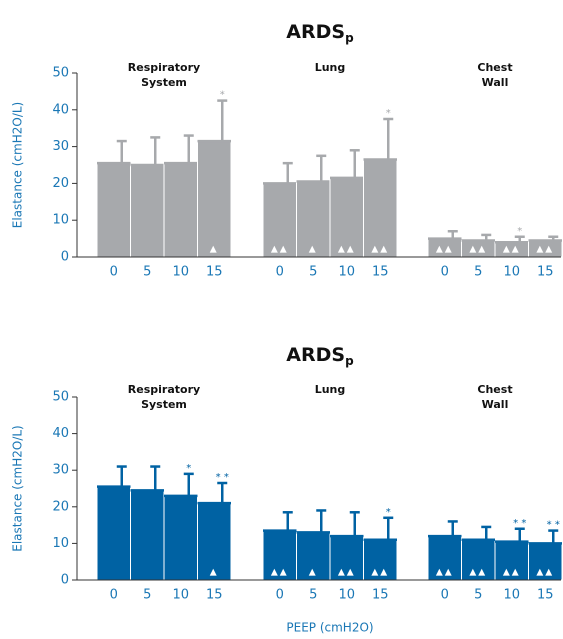  I want to click on x-axis-label: PEEP (cmH2O), so click(329, 628).